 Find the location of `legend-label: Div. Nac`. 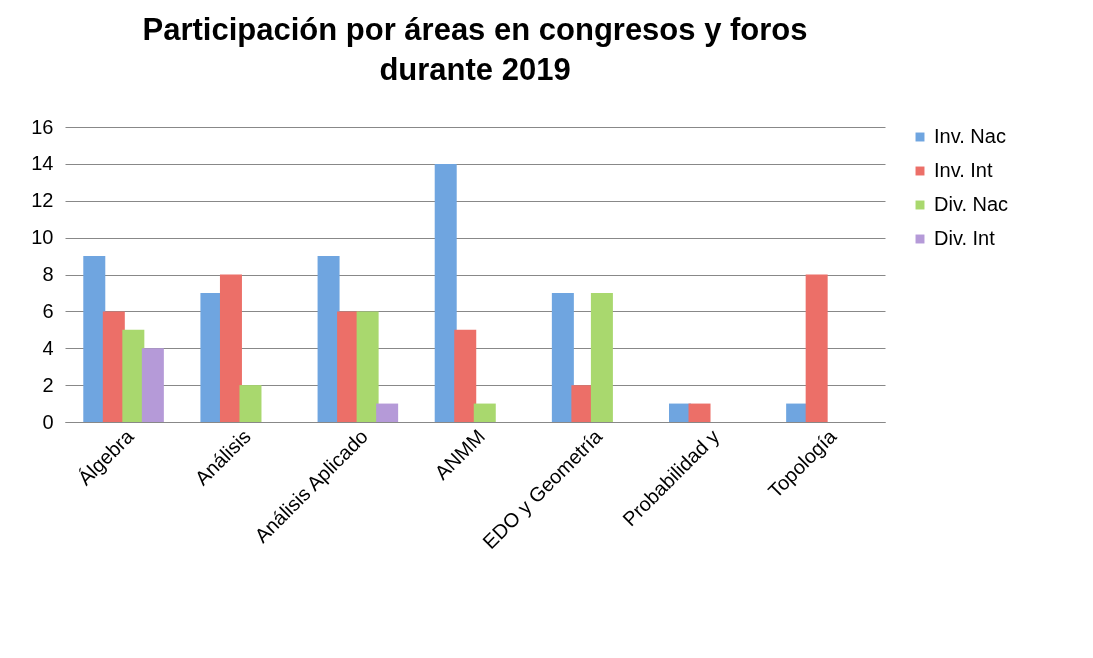

legend-label: Div. Nac is located at coordinates (971, 204).